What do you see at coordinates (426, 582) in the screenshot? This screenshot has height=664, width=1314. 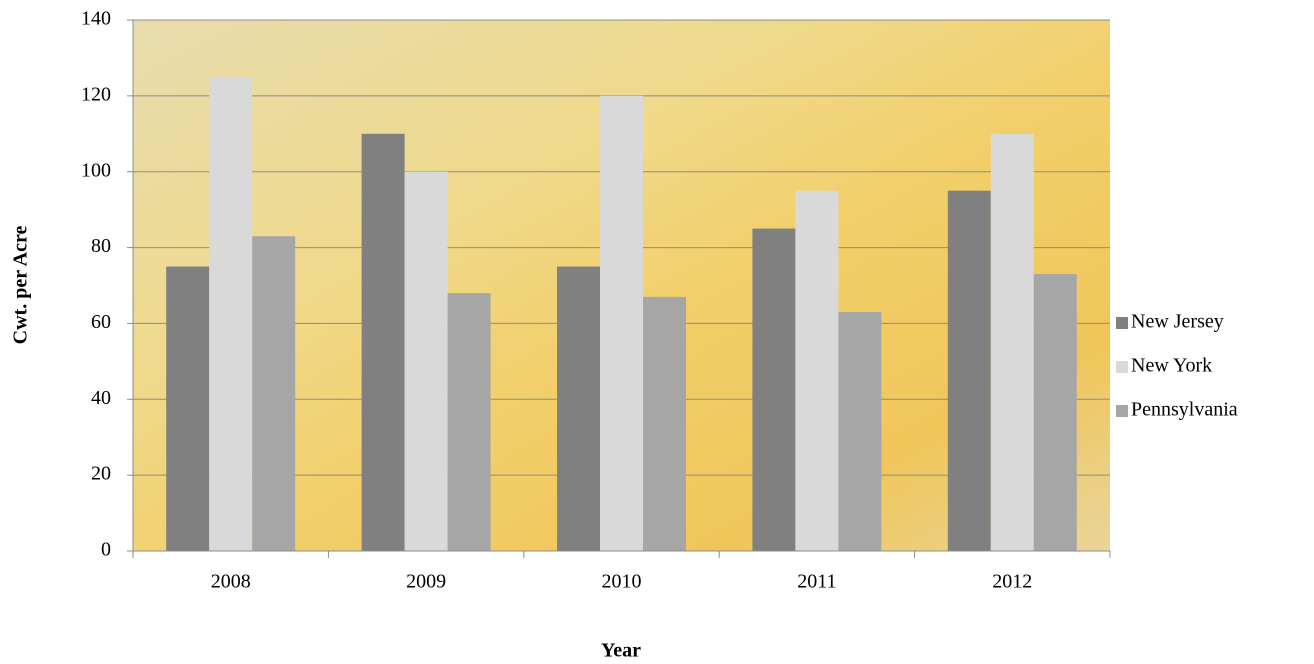 I see `x-tick-label: 2009` at bounding box center [426, 582].